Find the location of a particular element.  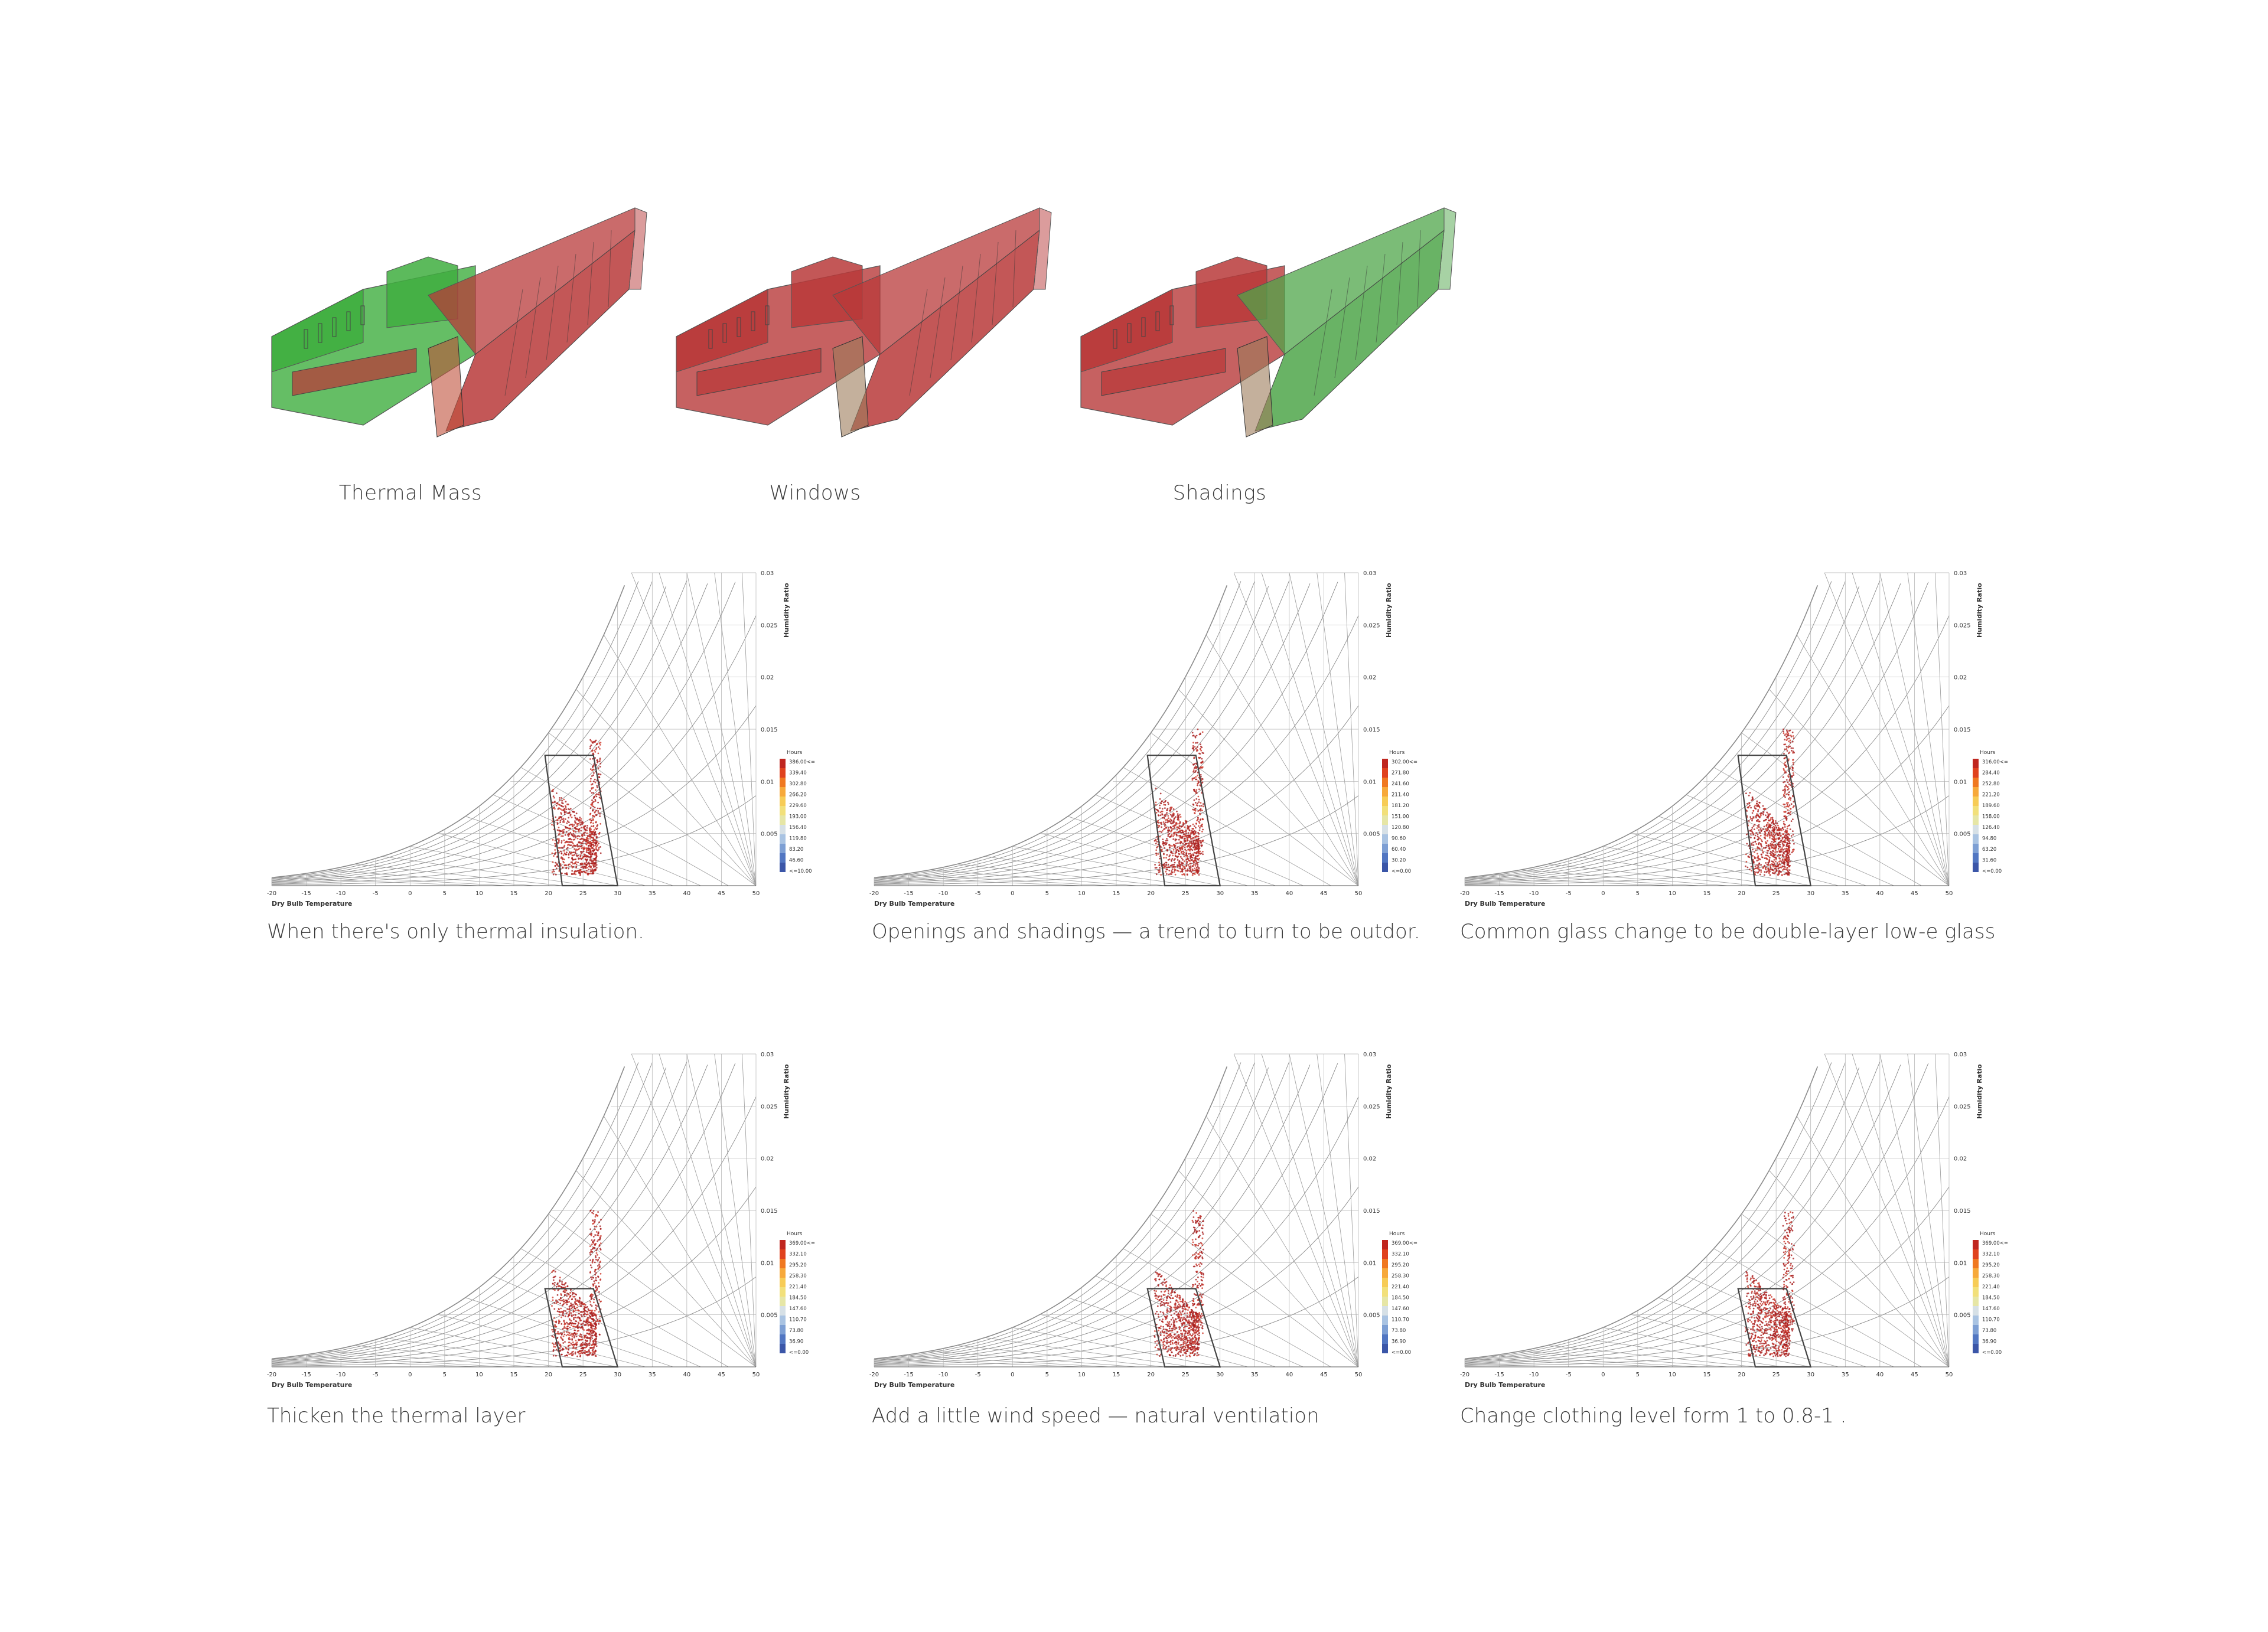

legend-label: 90.60 is located at coordinates (1399, 839).